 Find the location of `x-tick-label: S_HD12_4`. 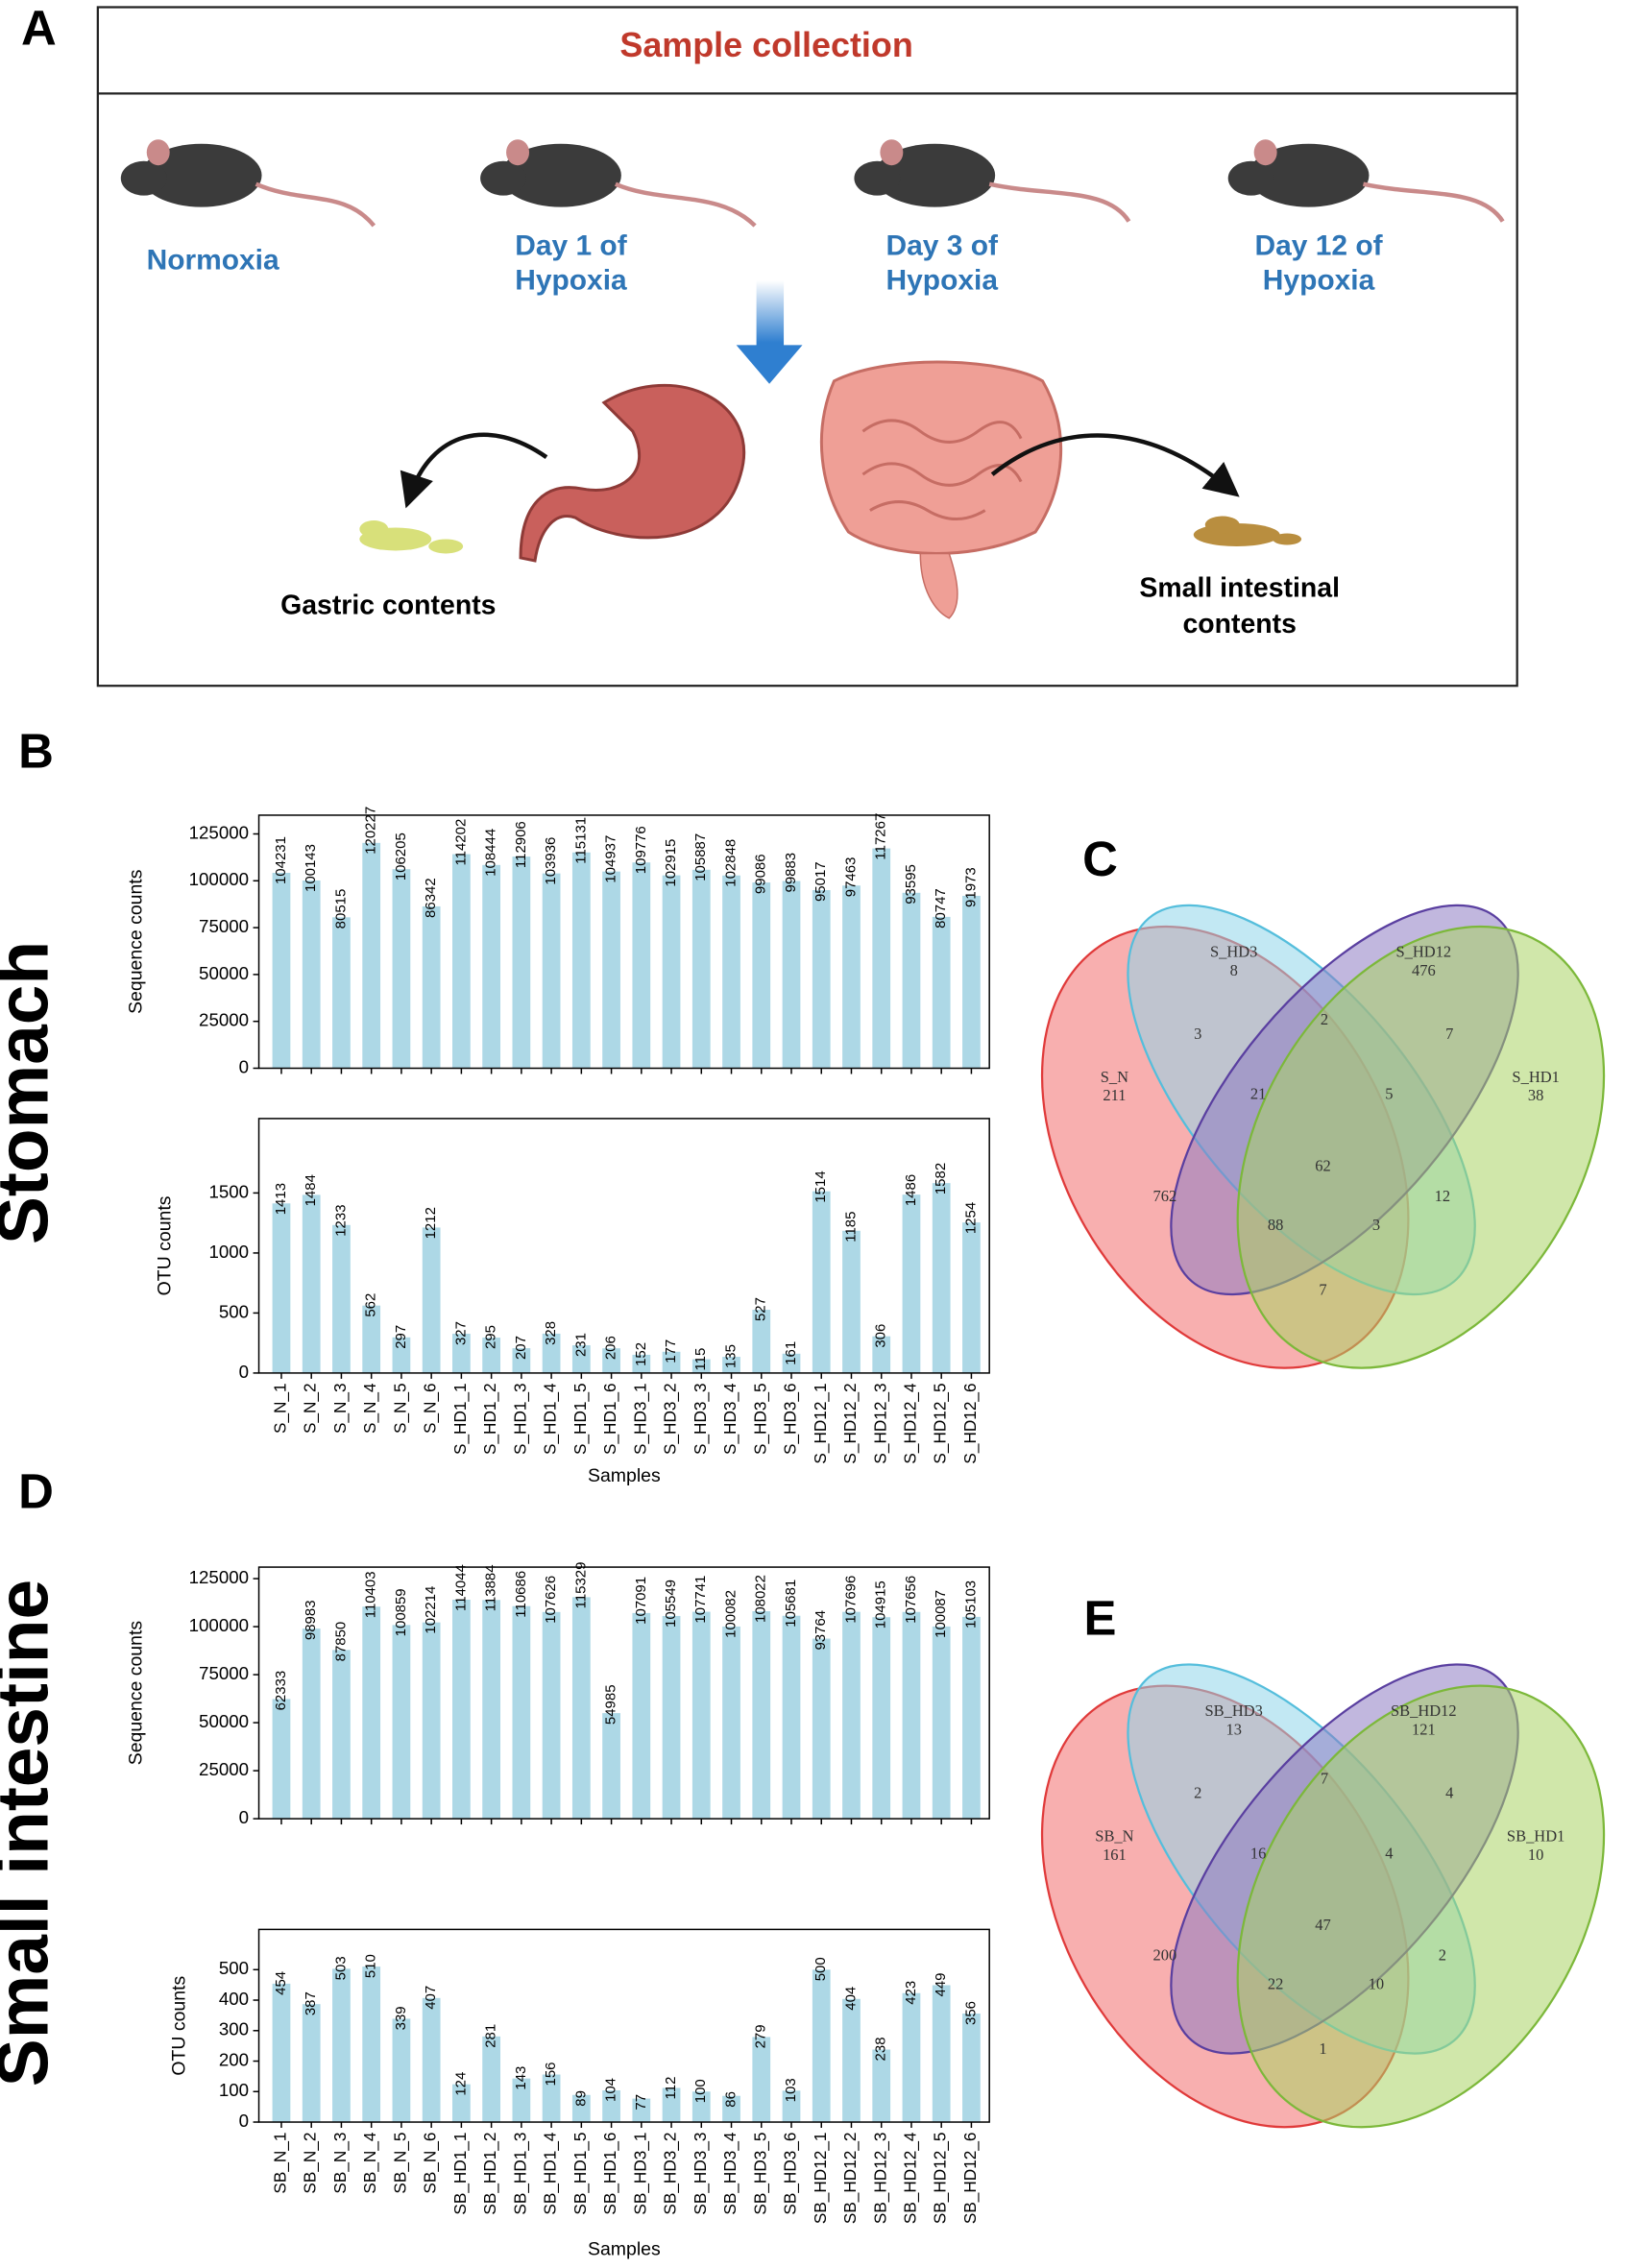

x-tick-label: S_HD12_4 is located at coordinates (909, 1423).